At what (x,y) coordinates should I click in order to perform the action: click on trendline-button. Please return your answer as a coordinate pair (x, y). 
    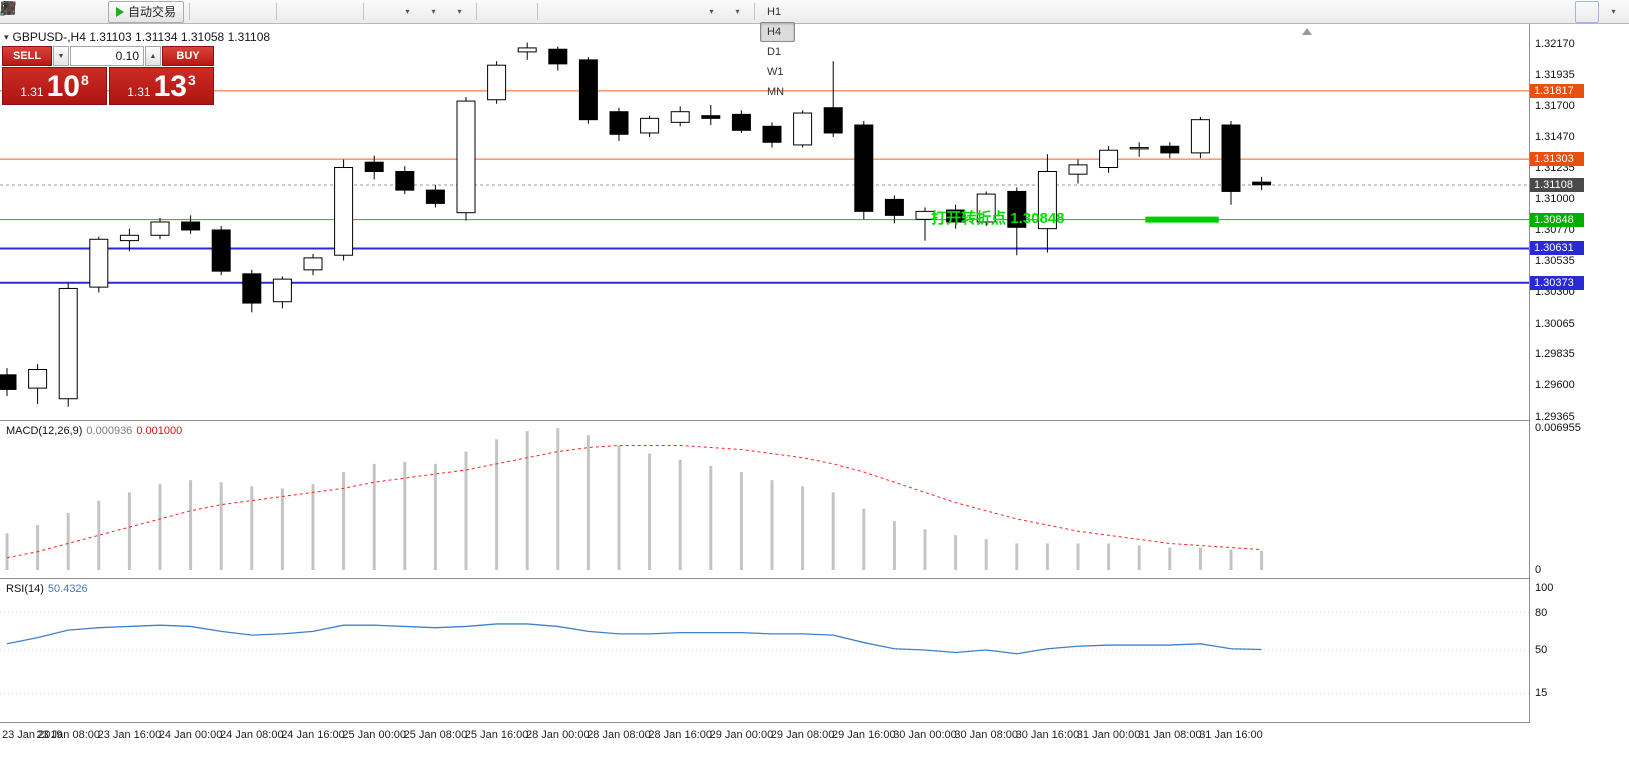
    Looking at the image, I should click on (309, 12).